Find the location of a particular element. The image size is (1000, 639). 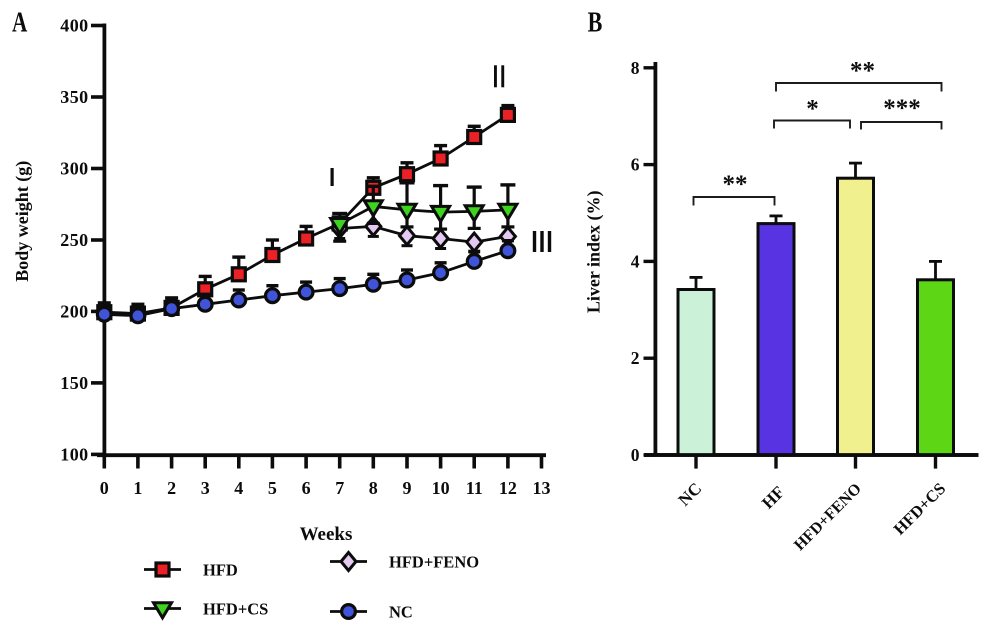

svg-text: 200 is located at coordinates (74, 312).